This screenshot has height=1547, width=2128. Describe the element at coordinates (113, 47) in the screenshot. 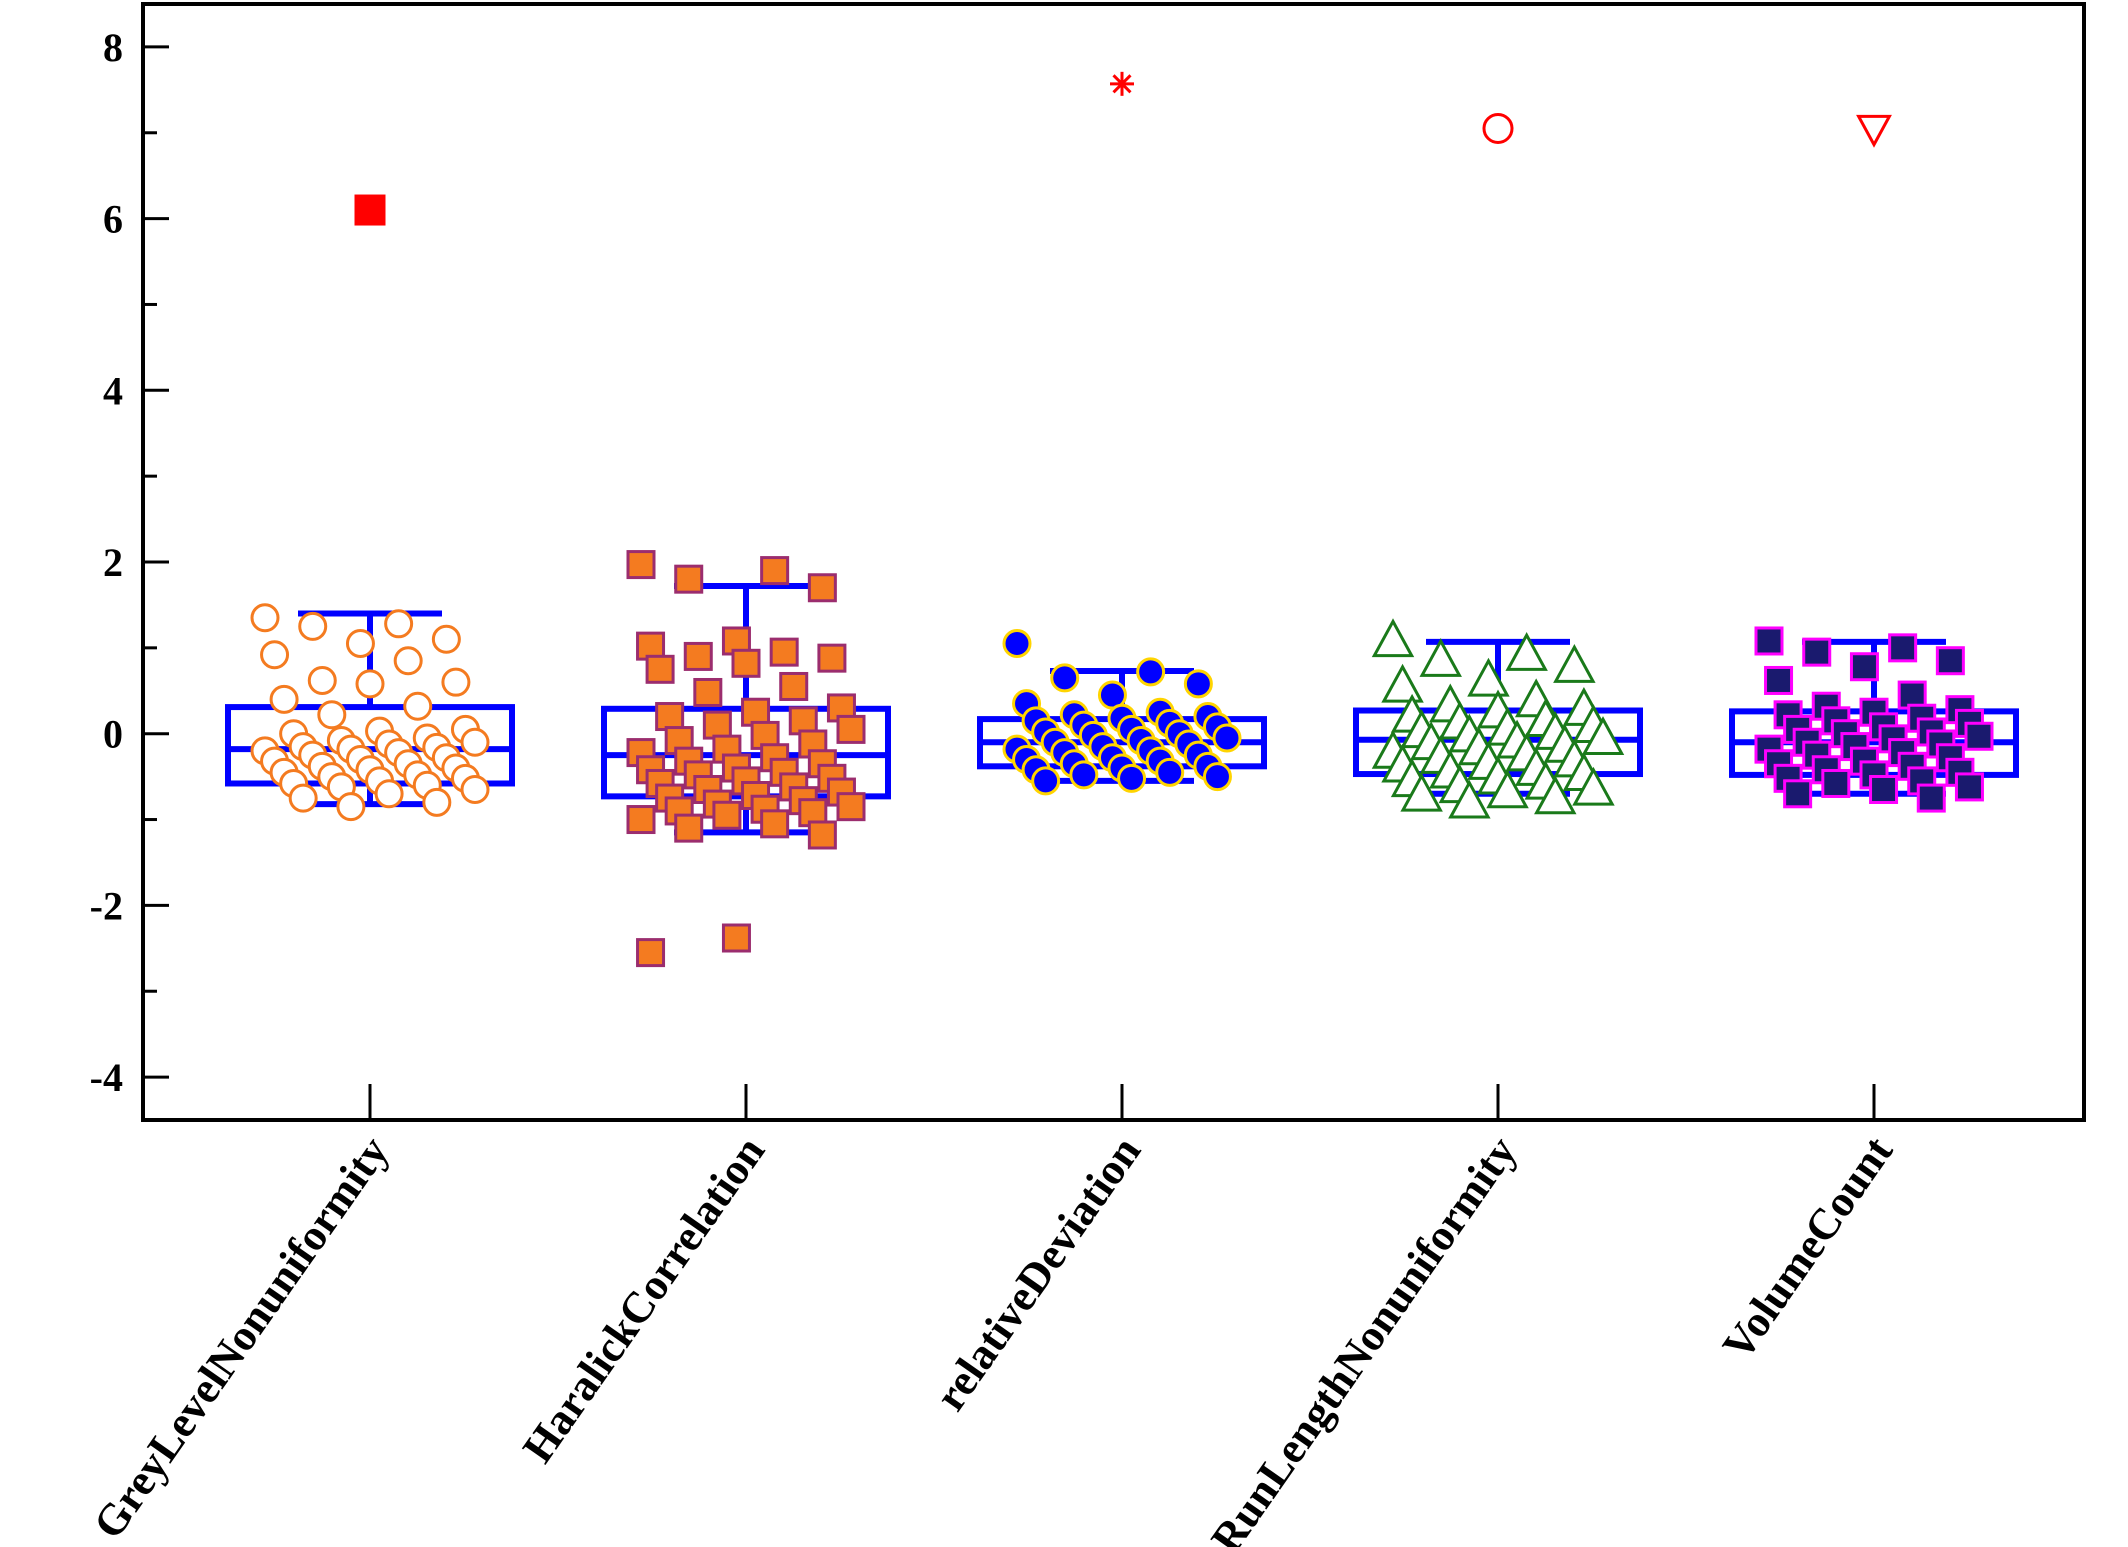

I see `y-tick-label: 8` at that location.